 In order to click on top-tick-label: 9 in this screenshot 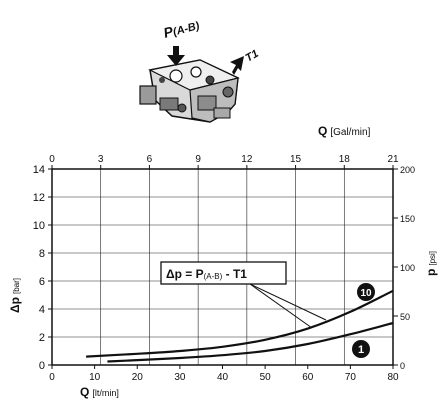, I will do `click(198, 159)`.